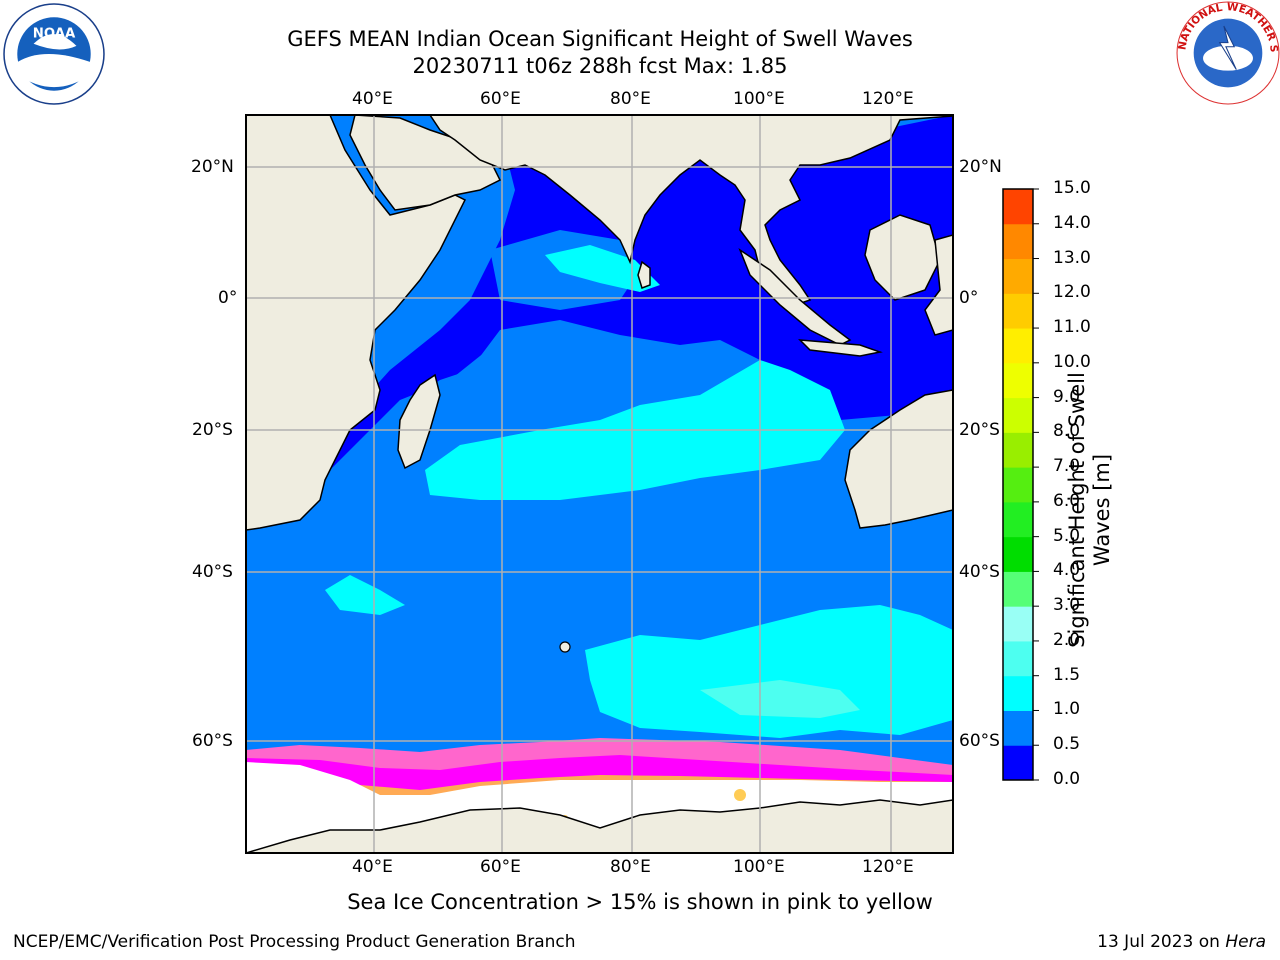 Image resolution: width=1280 pixels, height=960 pixels. What do you see at coordinates (599, 826) in the screenshot?
I see `land-antarctica` at bounding box center [599, 826].